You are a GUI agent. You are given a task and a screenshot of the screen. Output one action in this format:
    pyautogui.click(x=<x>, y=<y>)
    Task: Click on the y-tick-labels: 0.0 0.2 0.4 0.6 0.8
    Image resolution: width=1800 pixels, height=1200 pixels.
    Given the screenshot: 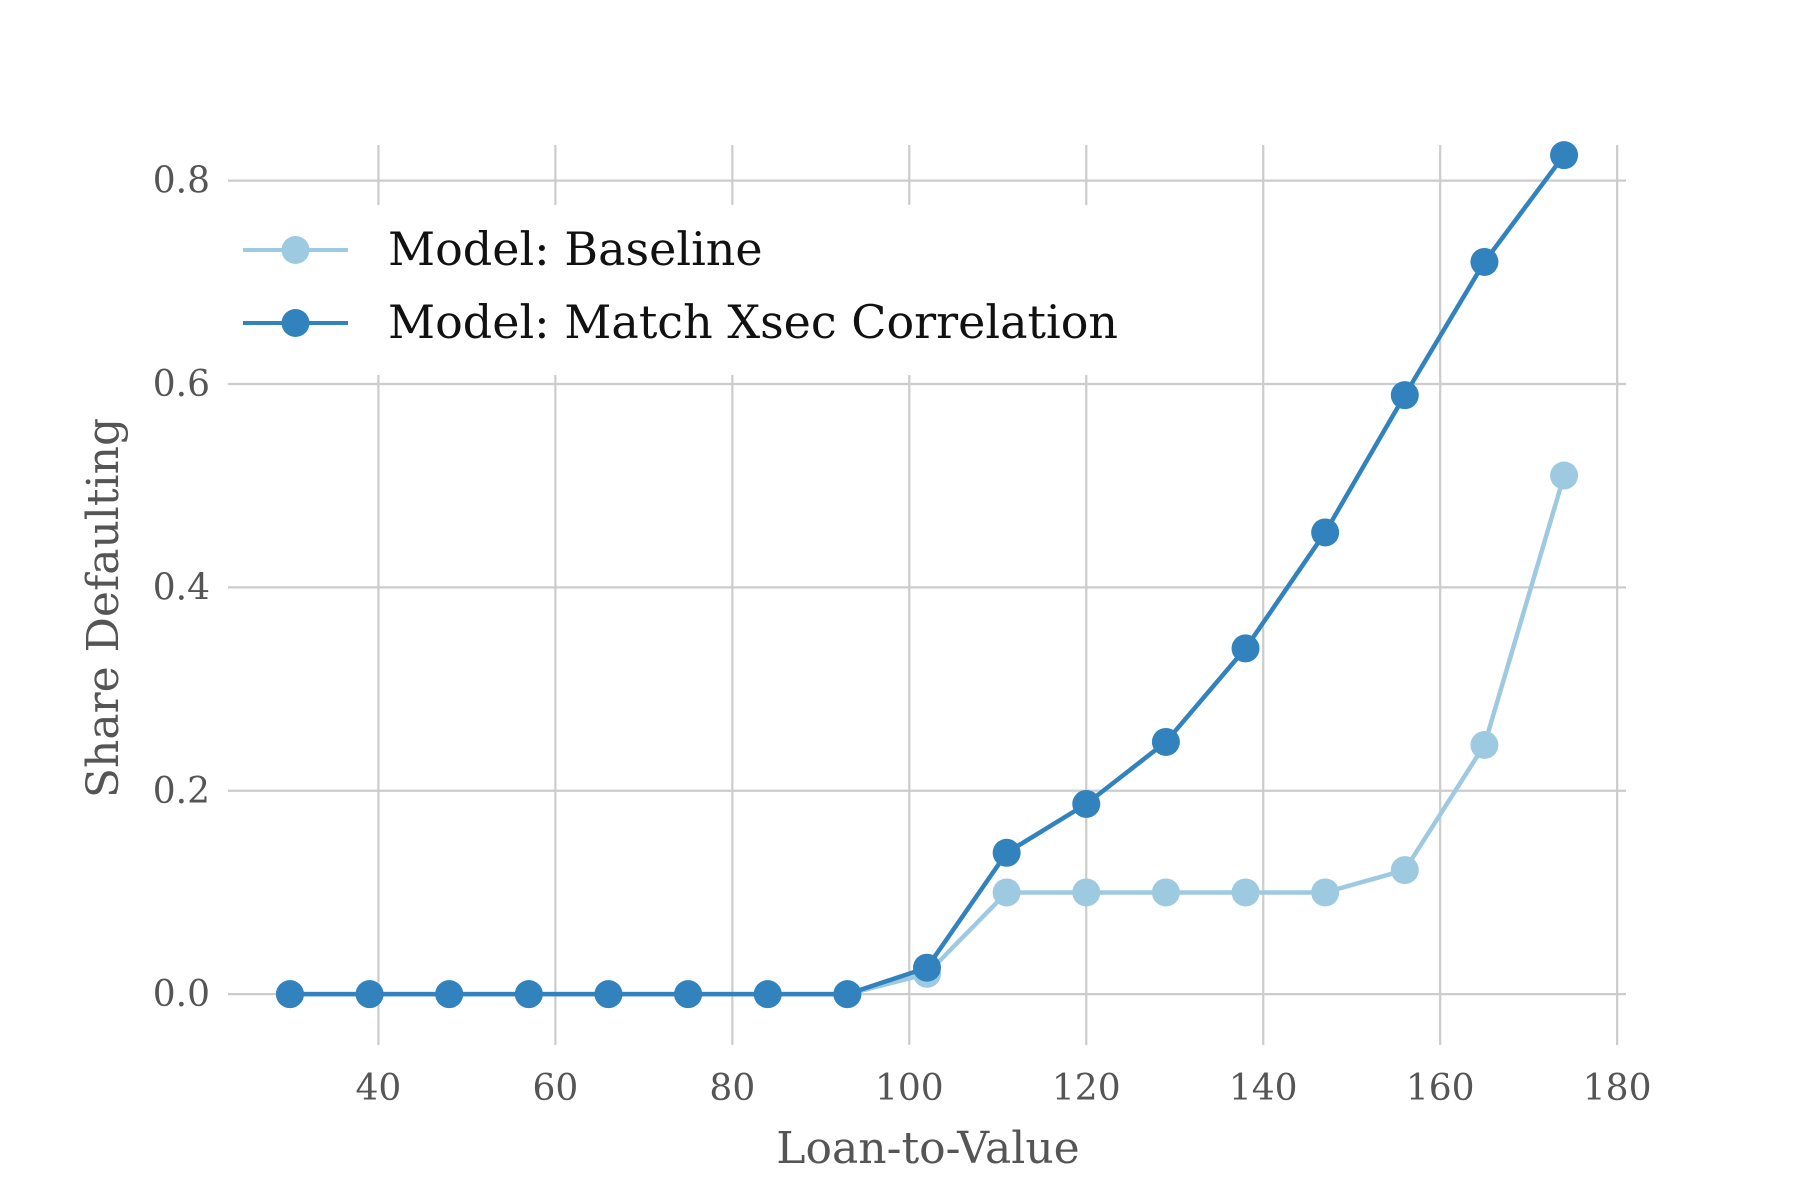 What is the action you would take?
    pyautogui.click(x=181, y=588)
    